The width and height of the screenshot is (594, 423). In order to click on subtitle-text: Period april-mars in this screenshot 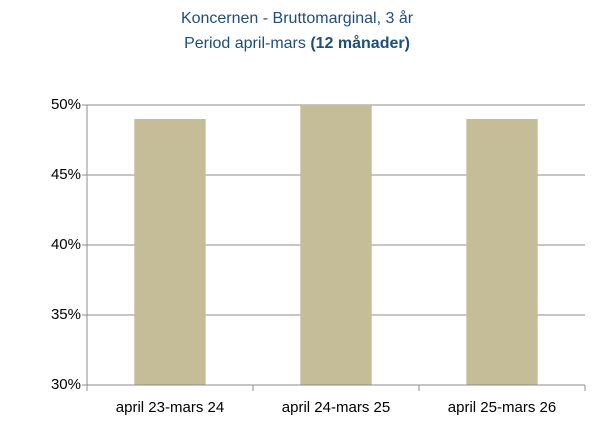, I will do `click(245, 43)`.